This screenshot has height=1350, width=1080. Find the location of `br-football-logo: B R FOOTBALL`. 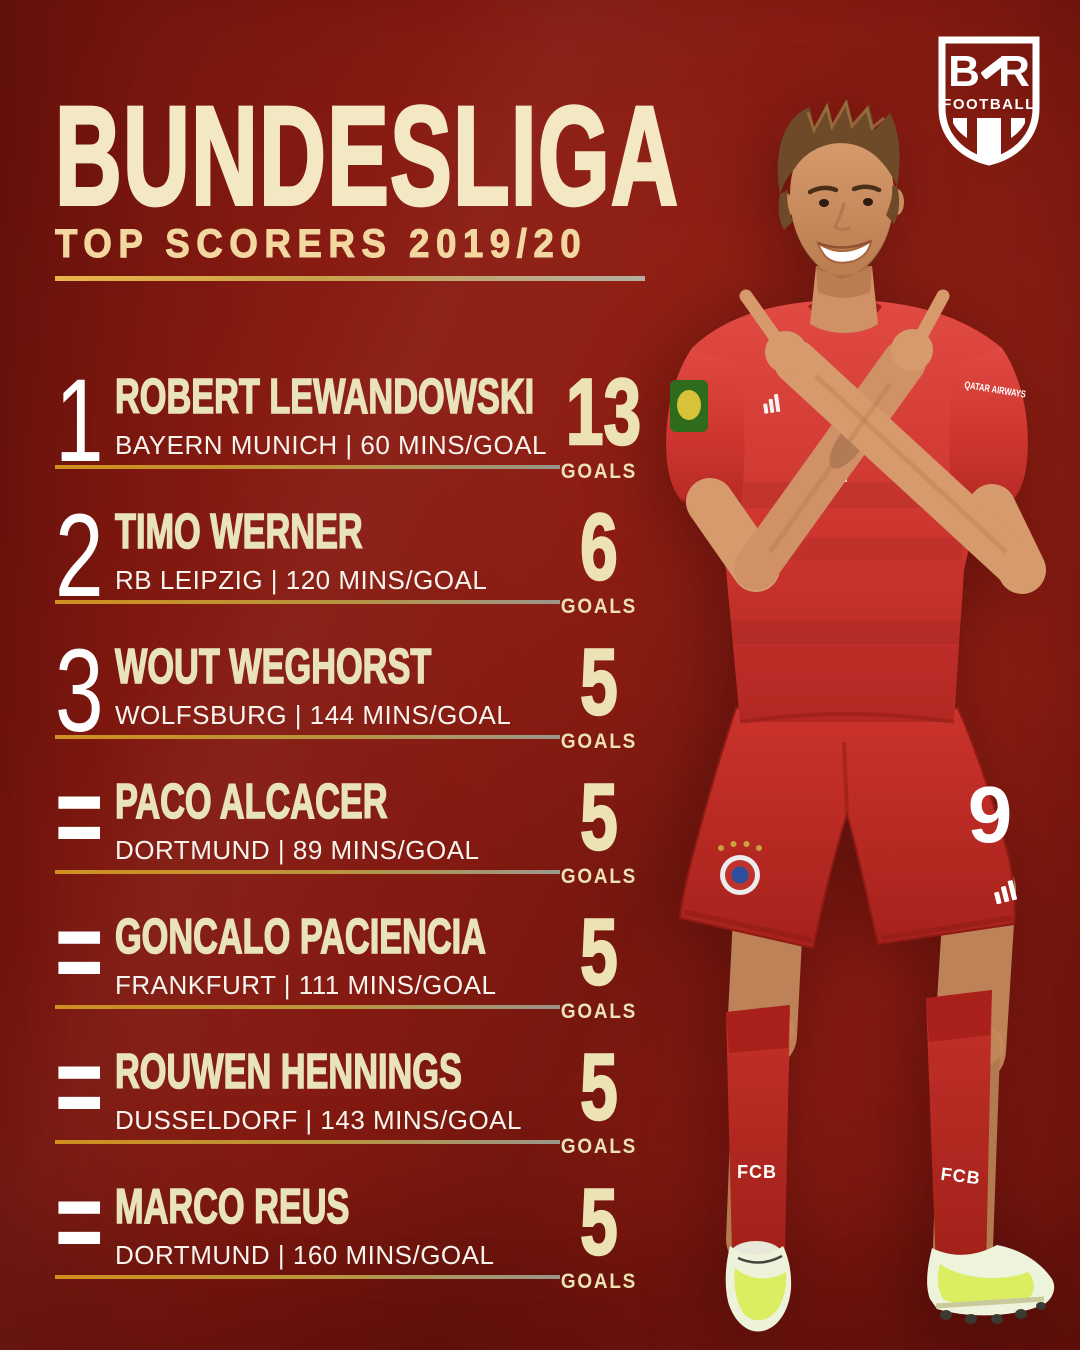

br-football-logo: B R FOOTBALL is located at coordinates (989, 101).